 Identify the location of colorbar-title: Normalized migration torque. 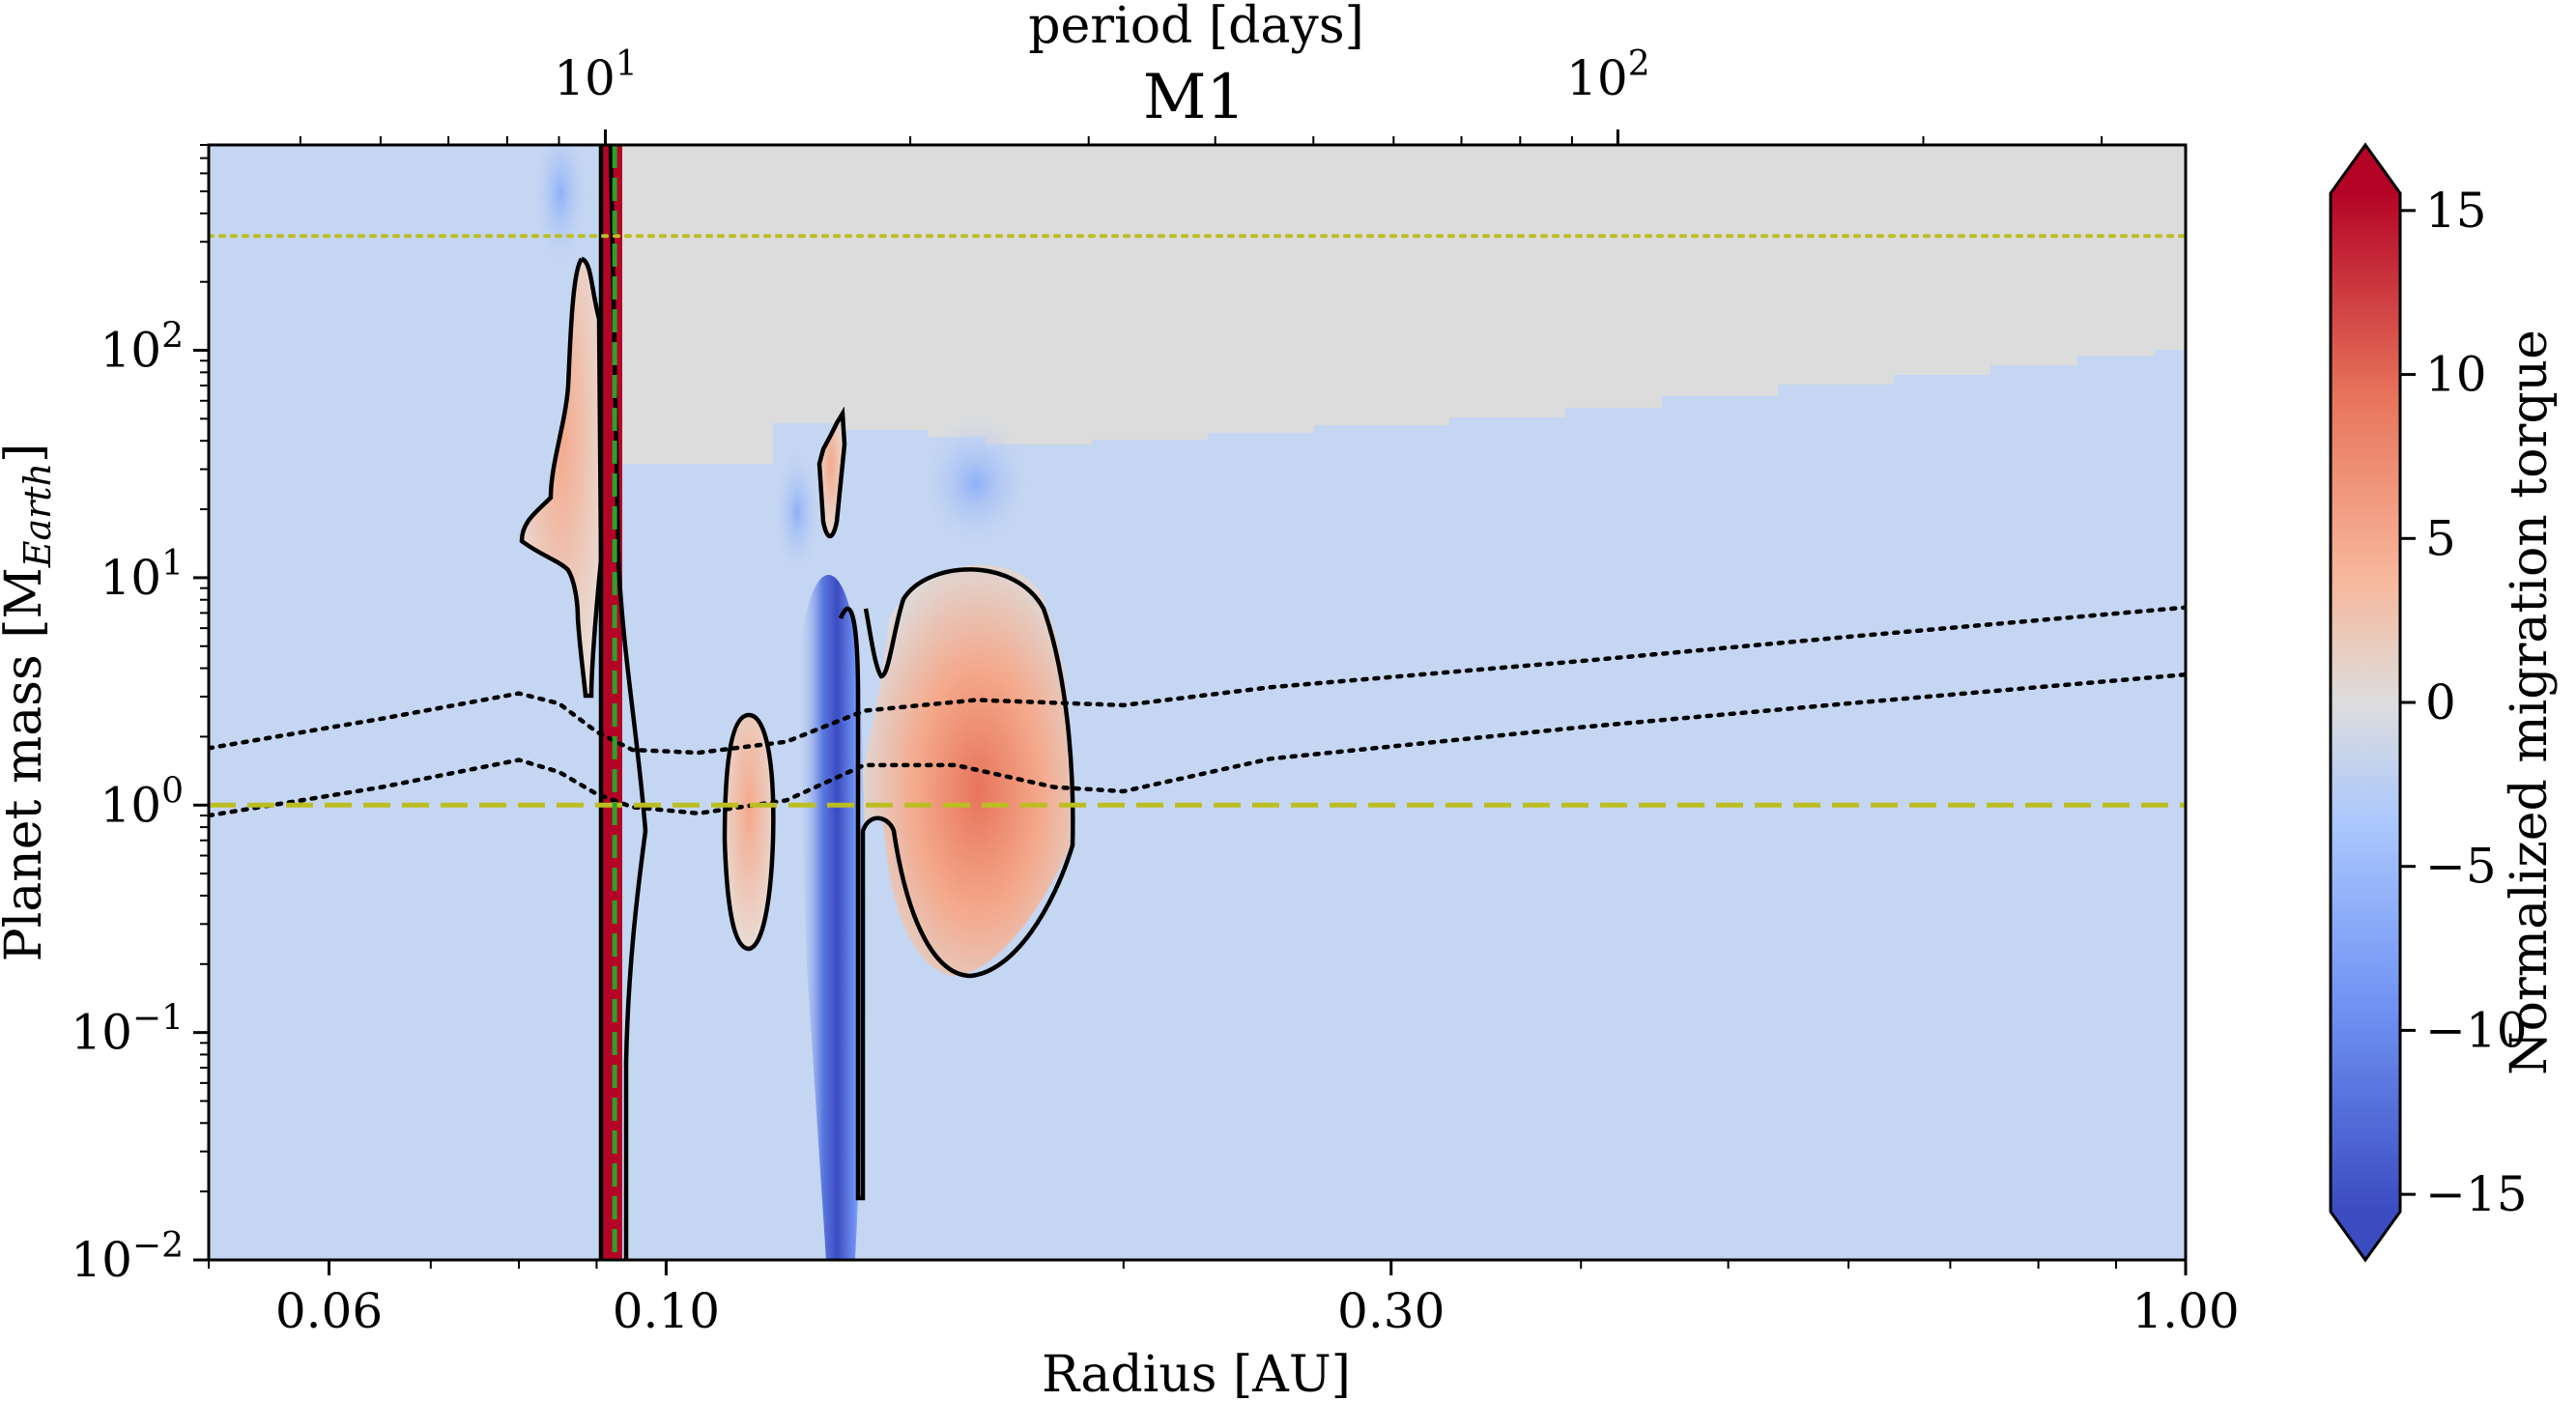
(2530, 702).